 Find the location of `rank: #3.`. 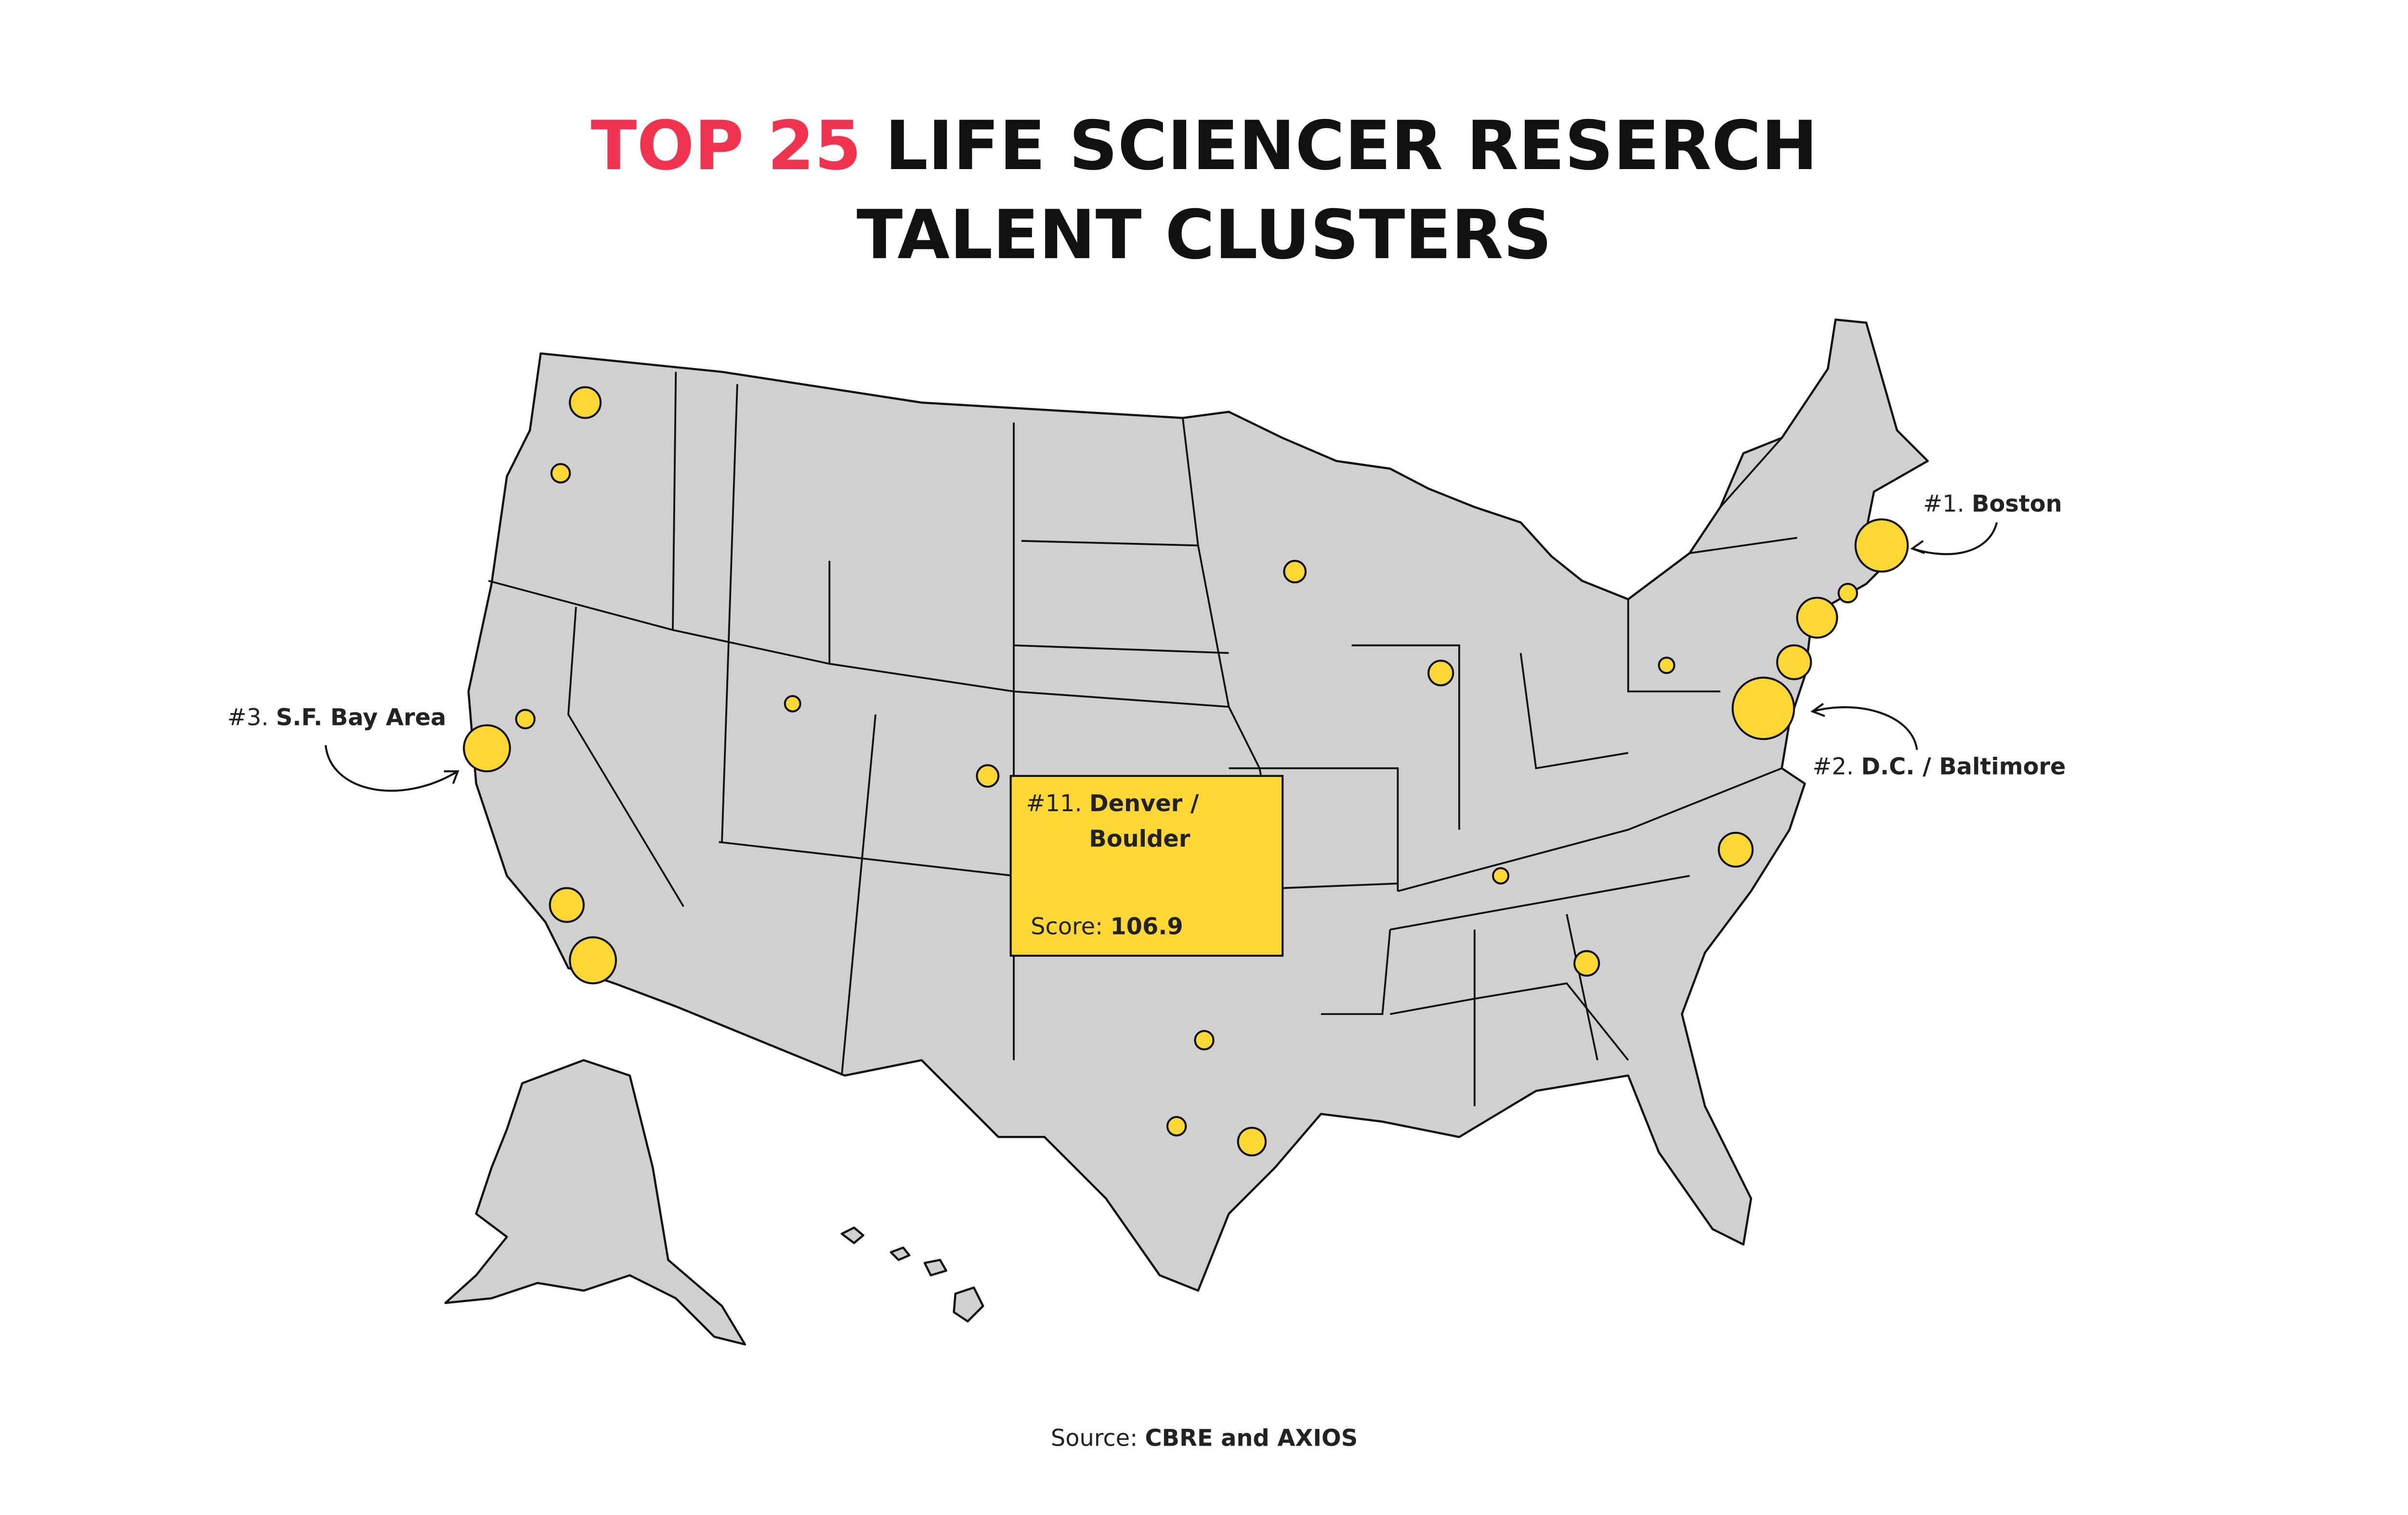

rank: #3. is located at coordinates (248, 718).